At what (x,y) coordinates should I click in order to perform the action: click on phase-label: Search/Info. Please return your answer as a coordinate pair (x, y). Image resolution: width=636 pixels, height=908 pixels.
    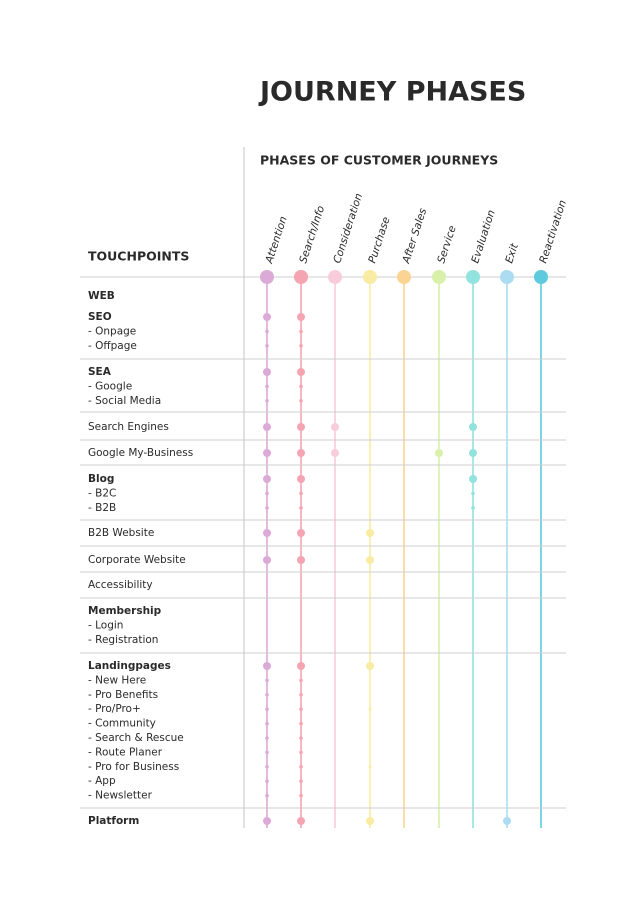
    Looking at the image, I should click on (312, 234).